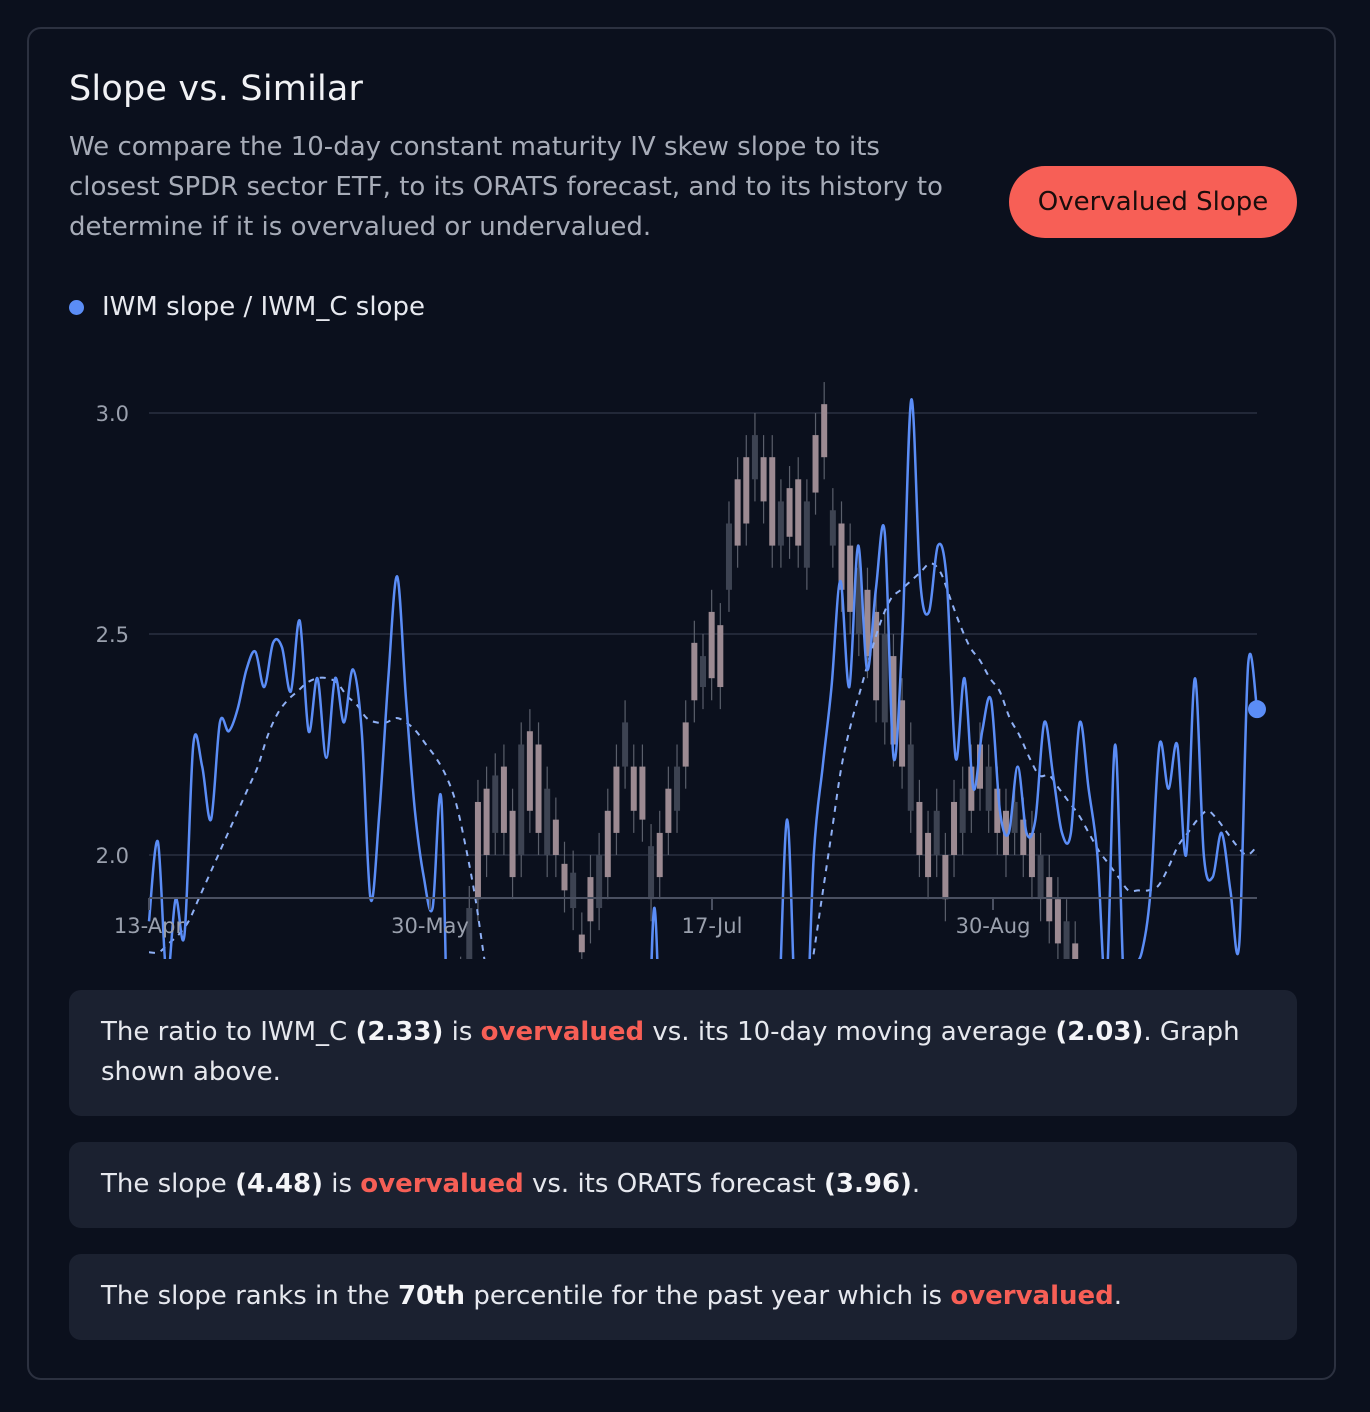 This screenshot has width=1370, height=1412. I want to click on chart-legend: IWM slope / IWM_C slope, so click(247, 307).